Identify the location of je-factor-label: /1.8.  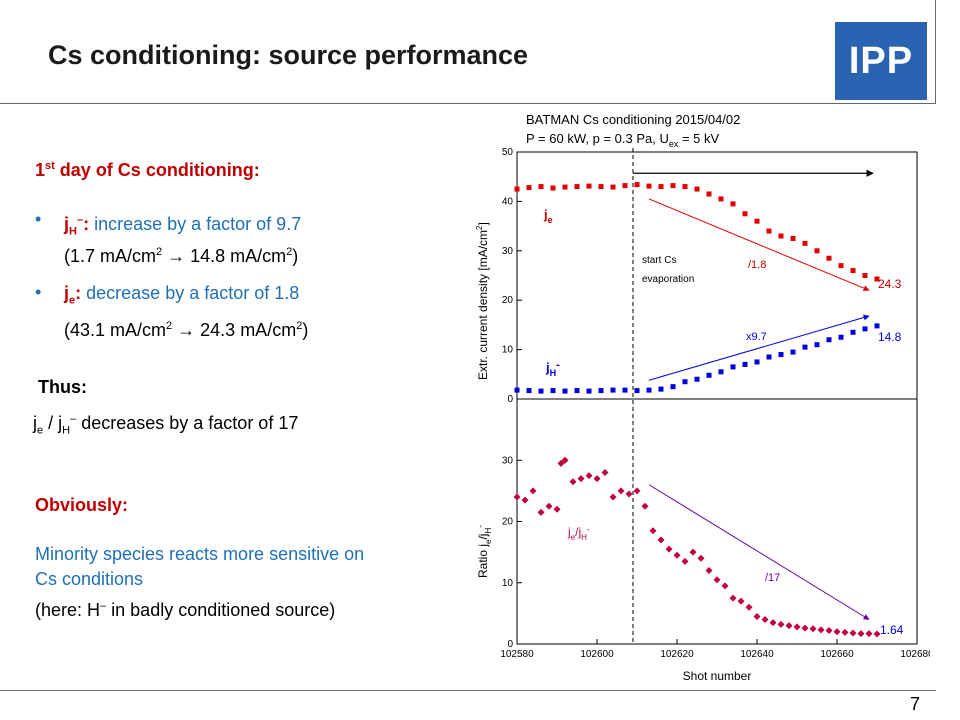
(757, 265).